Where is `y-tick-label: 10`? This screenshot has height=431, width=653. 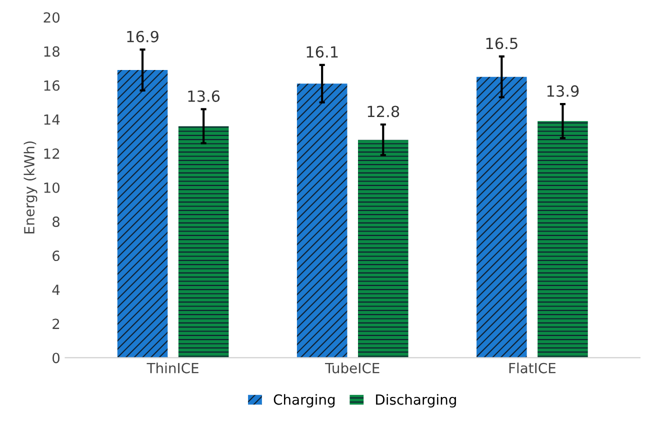
y-tick-label: 10 is located at coordinates (52, 187).